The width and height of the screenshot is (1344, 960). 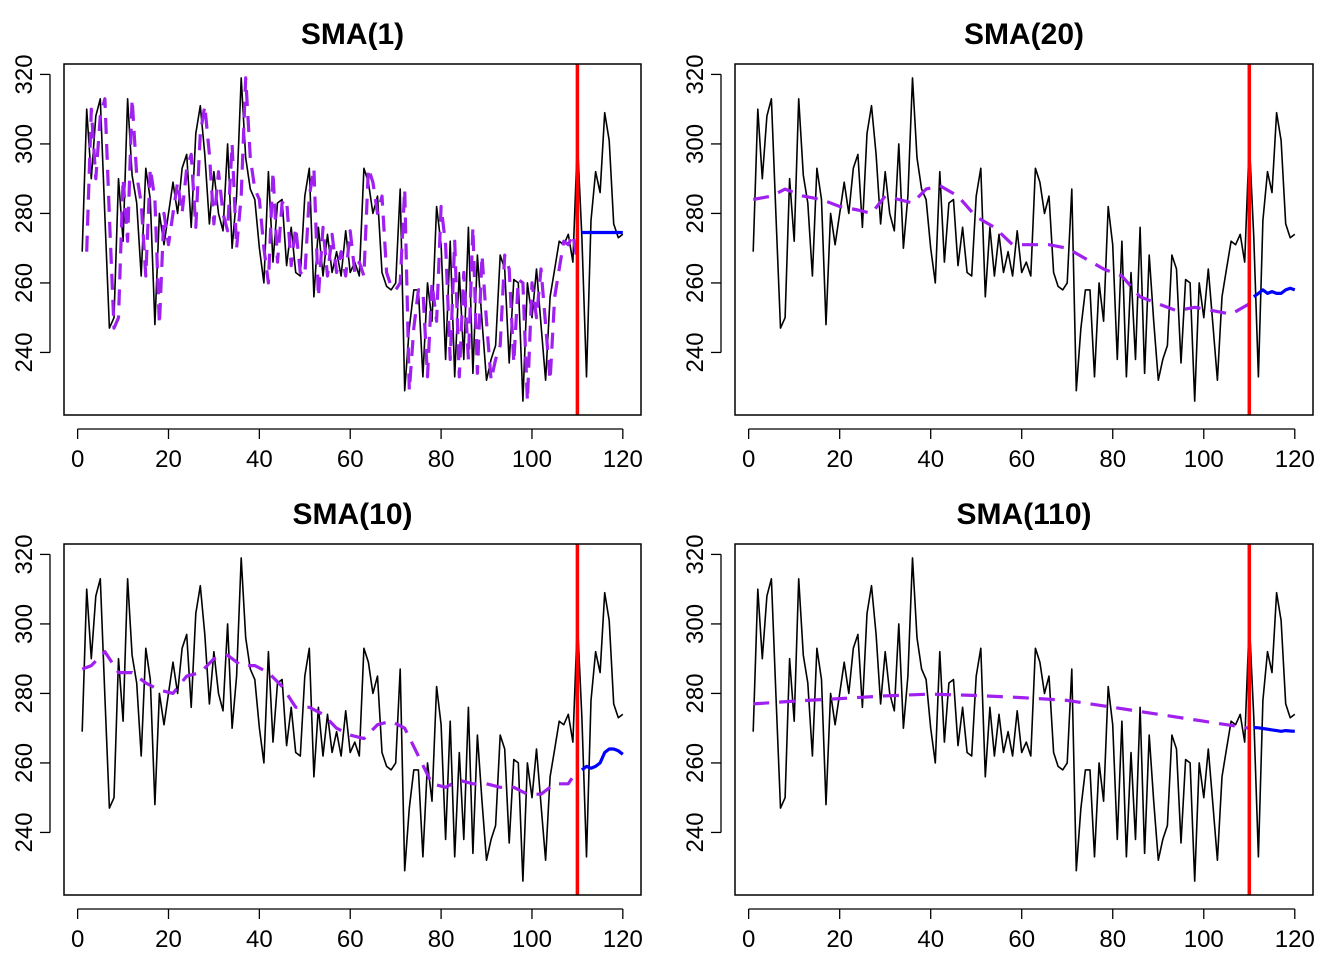 What do you see at coordinates (352, 34) in the screenshot?
I see `panel-title: SMA(1)` at bounding box center [352, 34].